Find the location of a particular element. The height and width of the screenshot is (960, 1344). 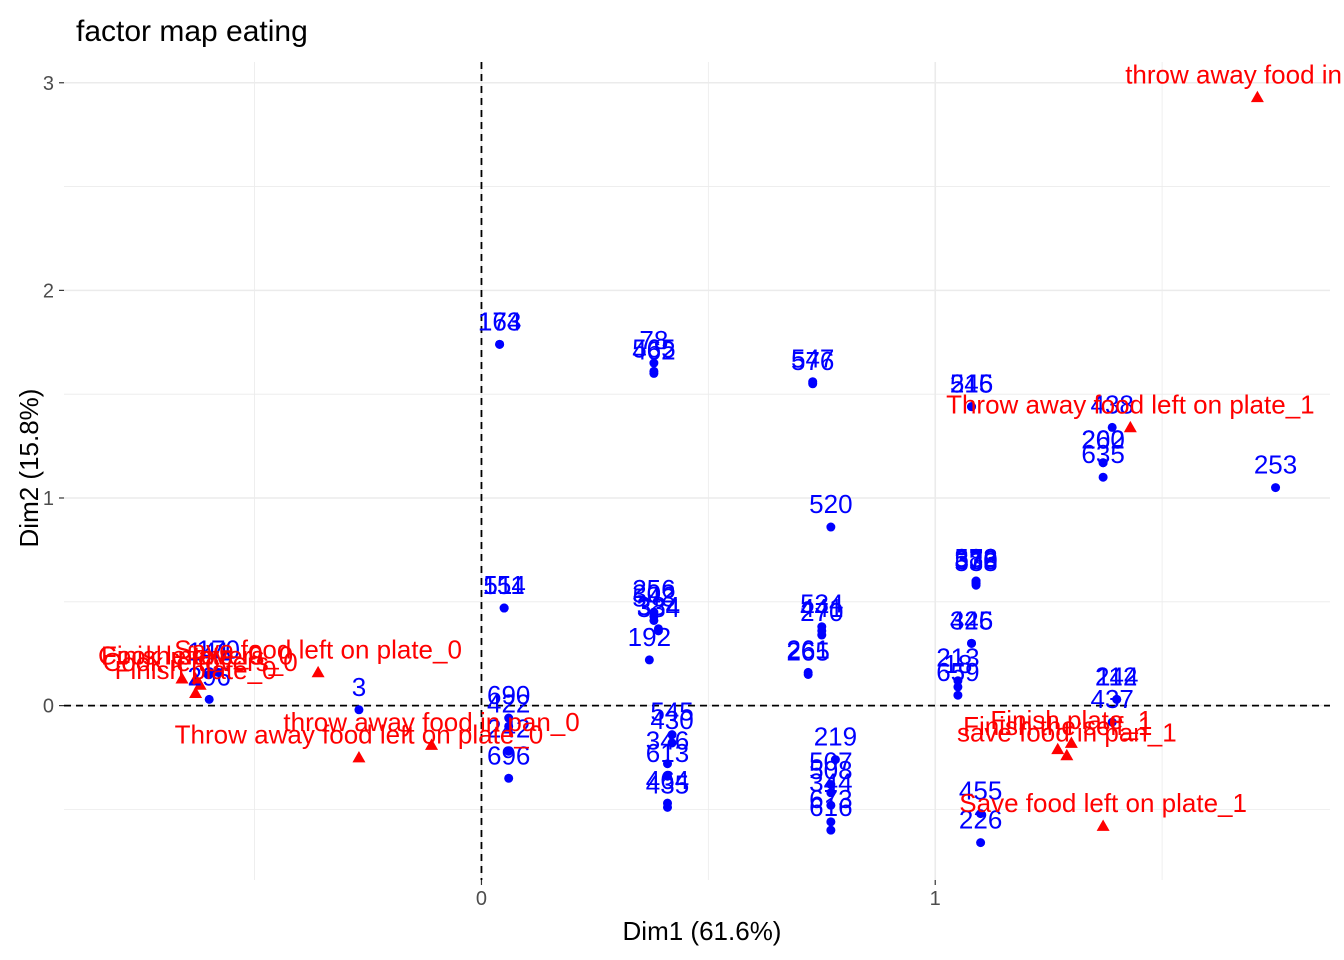

individual-label: 573 is located at coordinates (975, 558).